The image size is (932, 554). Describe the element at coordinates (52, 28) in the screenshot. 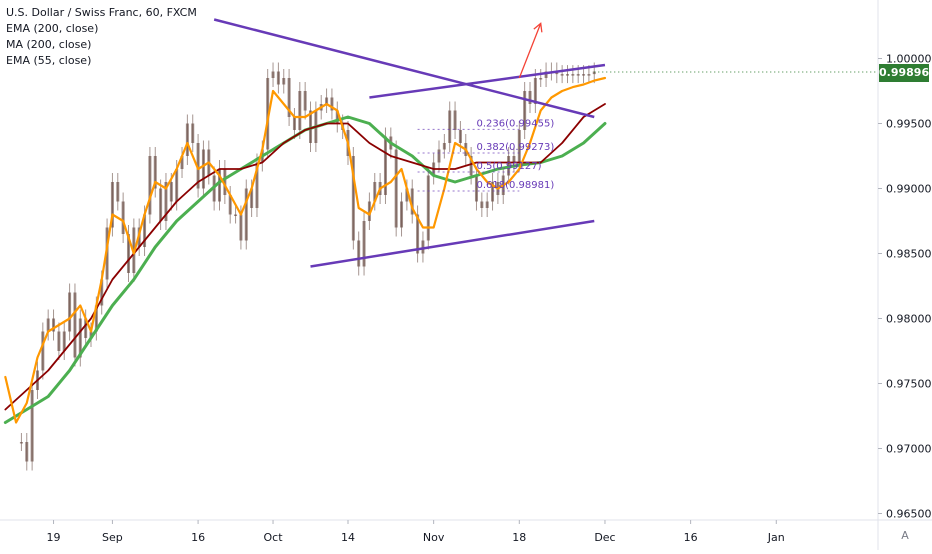

I see `indicator-ema200-label: EMA (200, close)` at that location.